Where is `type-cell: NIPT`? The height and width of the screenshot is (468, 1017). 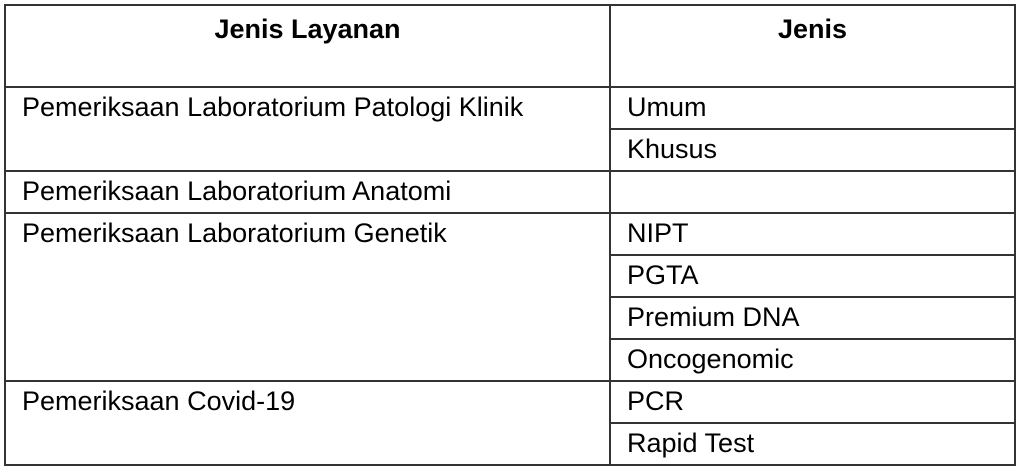
type-cell: NIPT is located at coordinates (812, 234).